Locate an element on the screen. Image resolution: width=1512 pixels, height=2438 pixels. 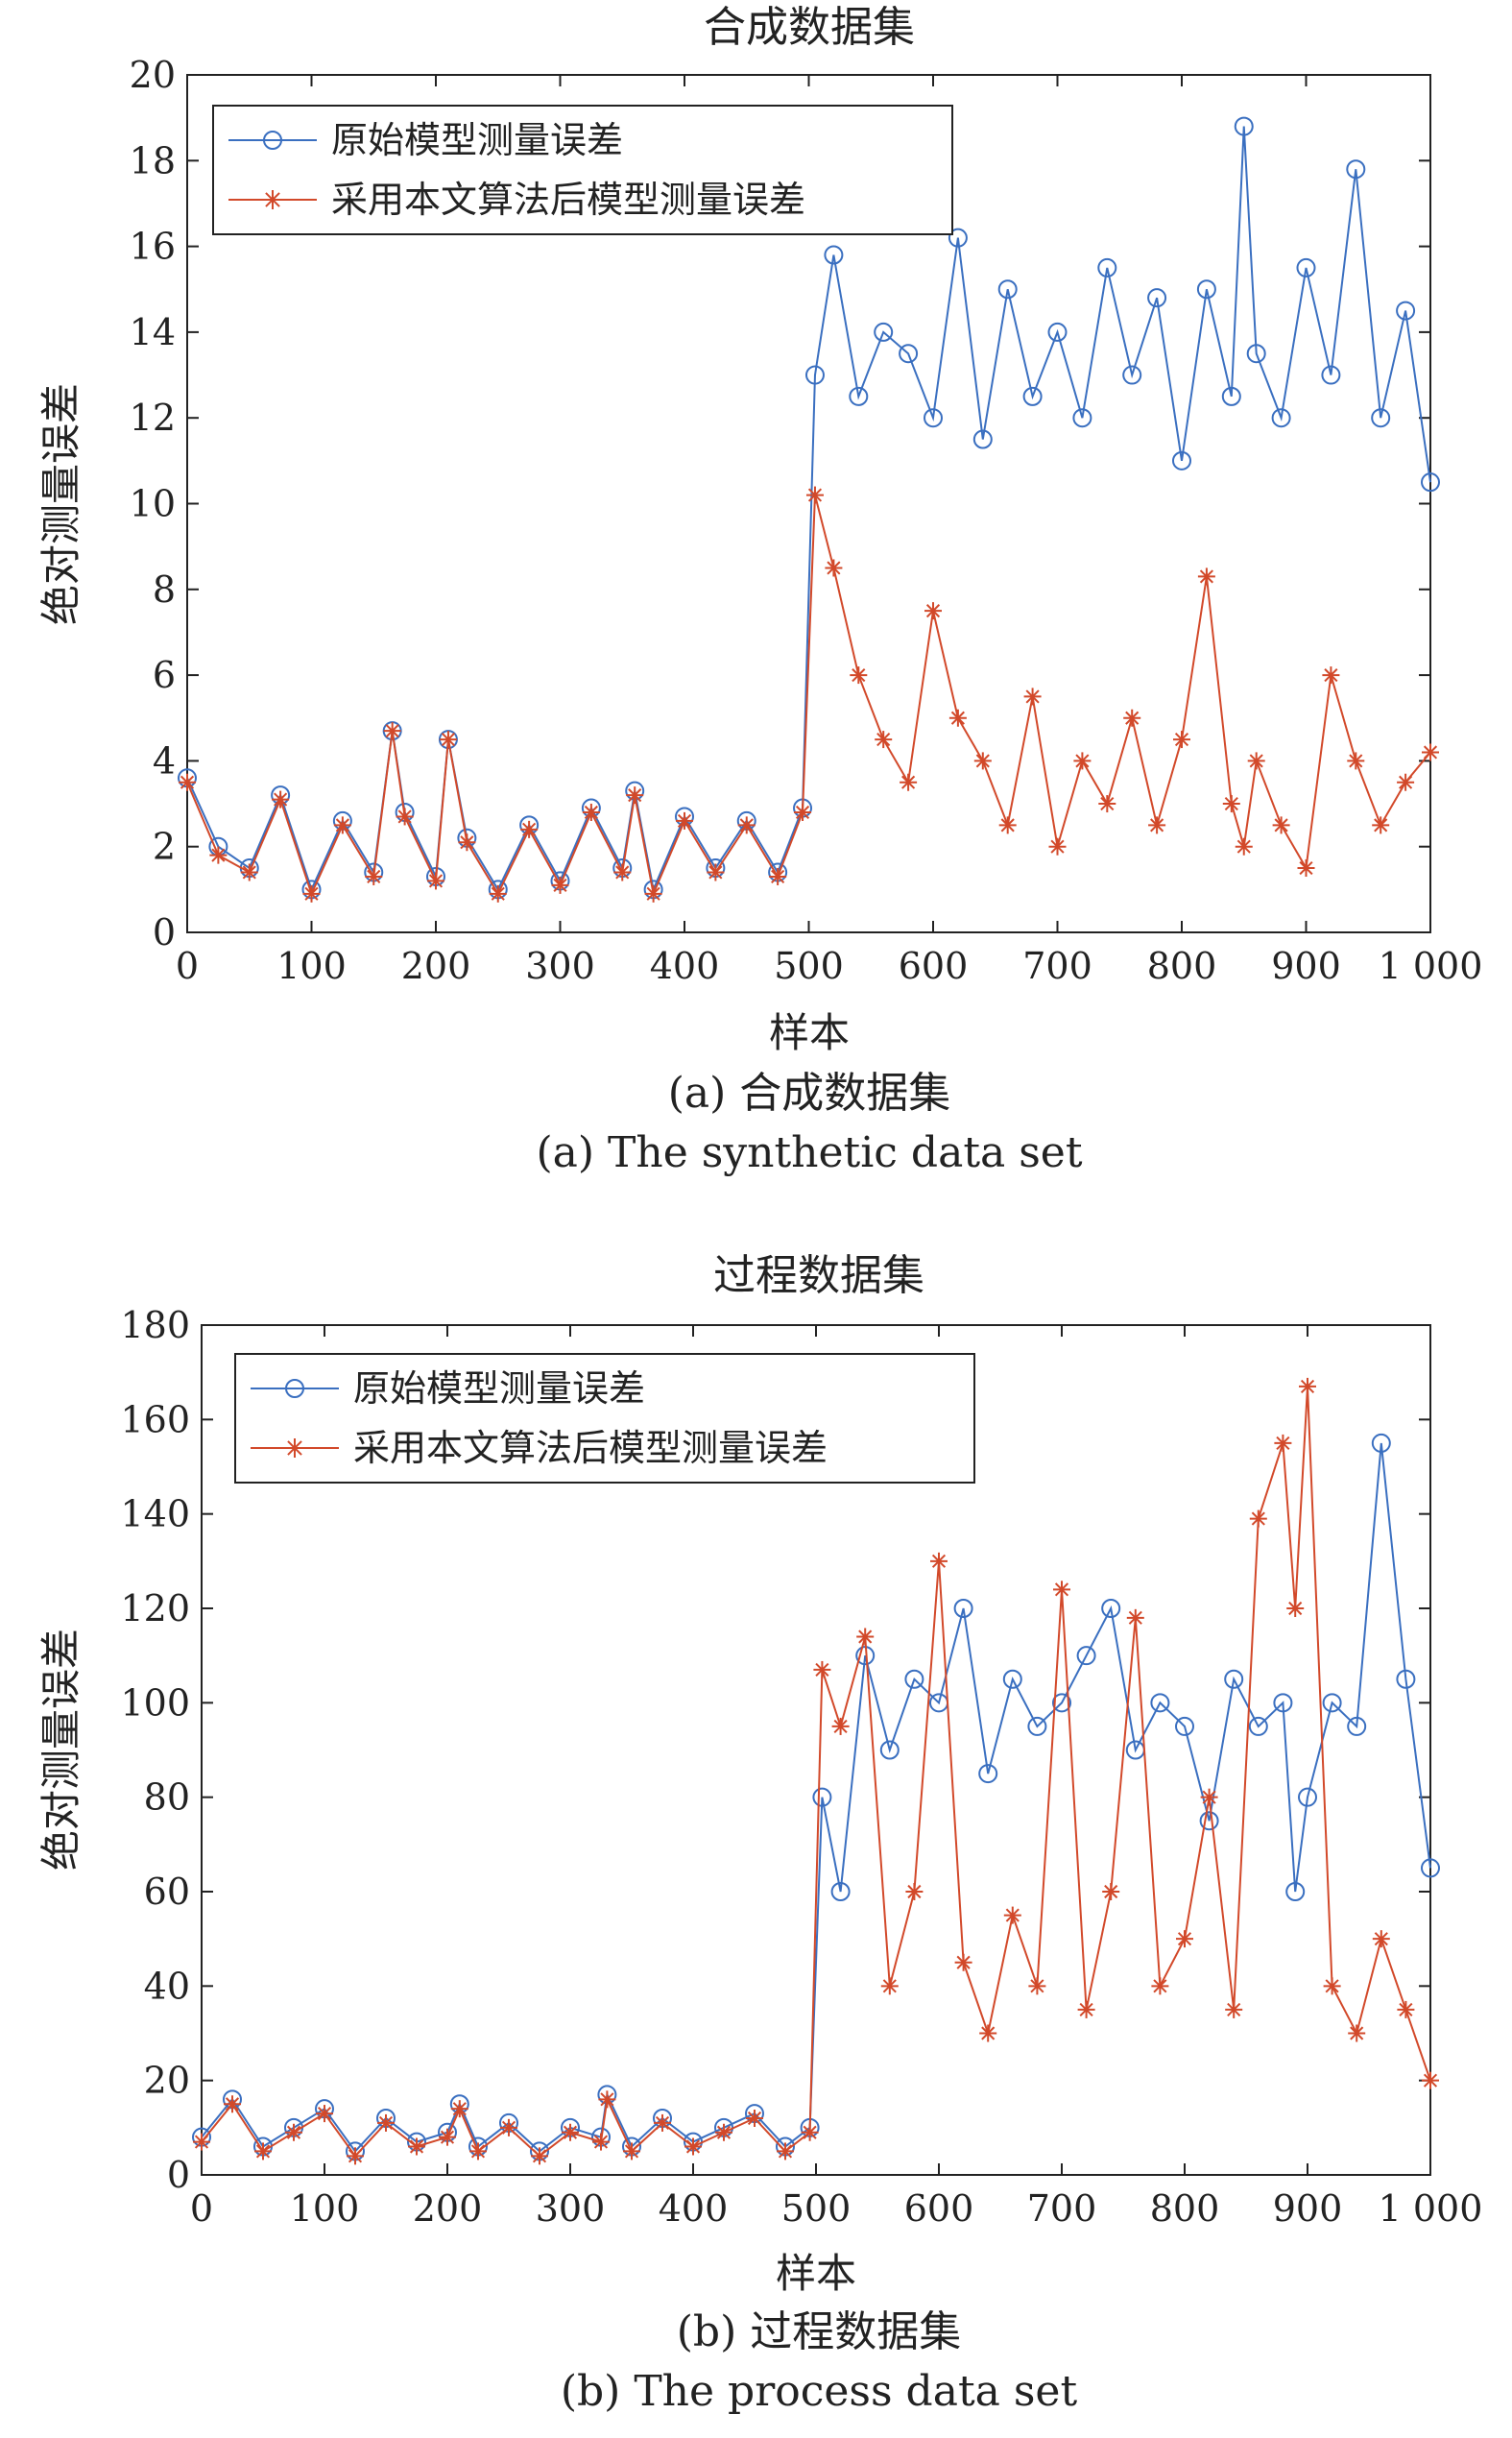
y-tick-label: 120 is located at coordinates (155, 1608).